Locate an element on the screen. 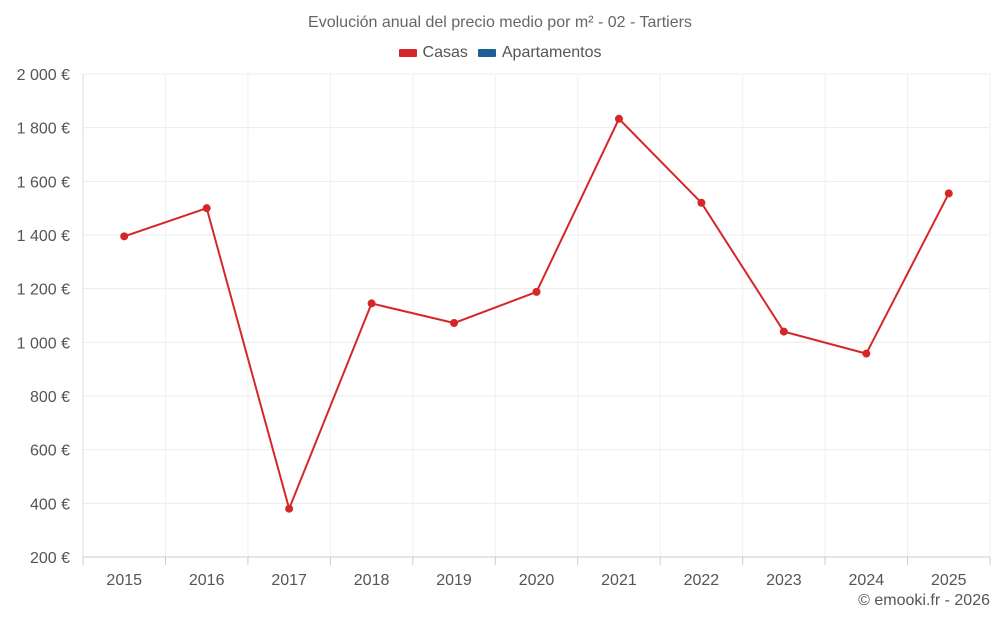 The image size is (1000, 625). x-tick-label: 2021 is located at coordinates (619, 580).